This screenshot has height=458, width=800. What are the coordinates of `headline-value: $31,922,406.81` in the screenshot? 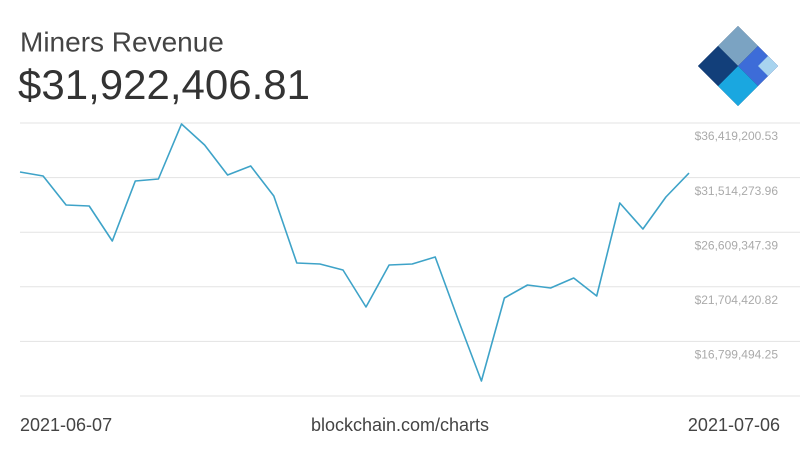 It's located at (164, 84).